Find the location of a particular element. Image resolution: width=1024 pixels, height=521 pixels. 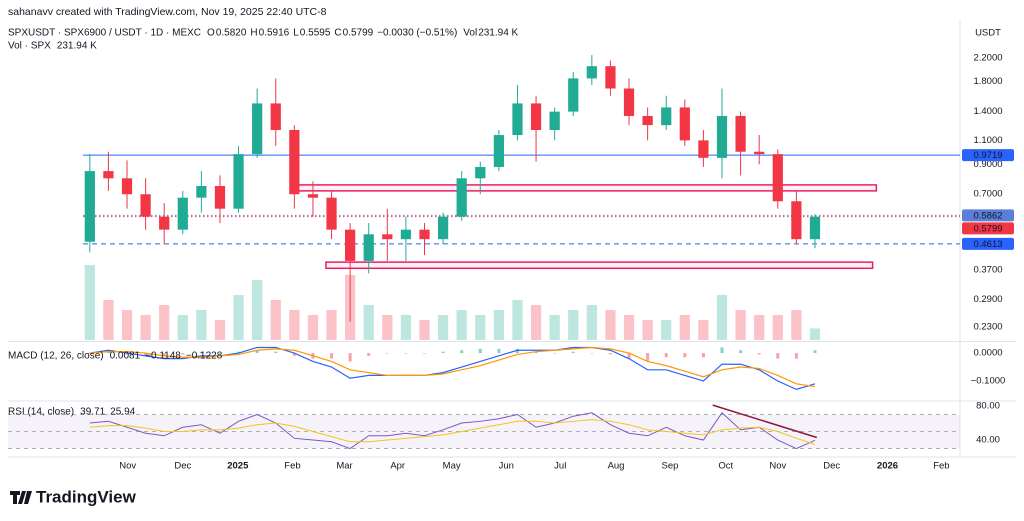

y-tick-label: 0.2900 is located at coordinates (987, 299).